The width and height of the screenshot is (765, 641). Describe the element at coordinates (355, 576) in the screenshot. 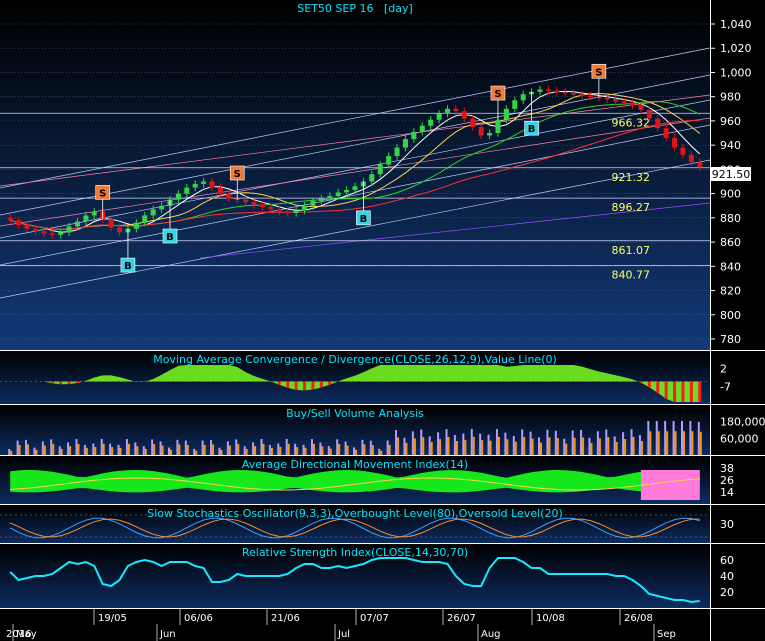

I see `rsi-panel-bg` at that location.